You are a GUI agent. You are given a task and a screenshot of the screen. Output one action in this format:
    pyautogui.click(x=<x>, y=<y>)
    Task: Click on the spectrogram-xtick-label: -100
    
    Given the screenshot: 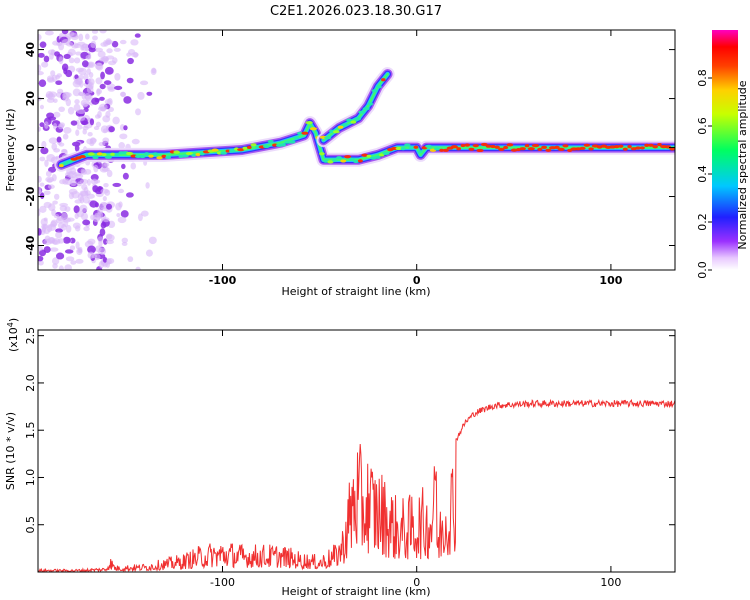 What is the action you would take?
    pyautogui.click(x=223, y=280)
    